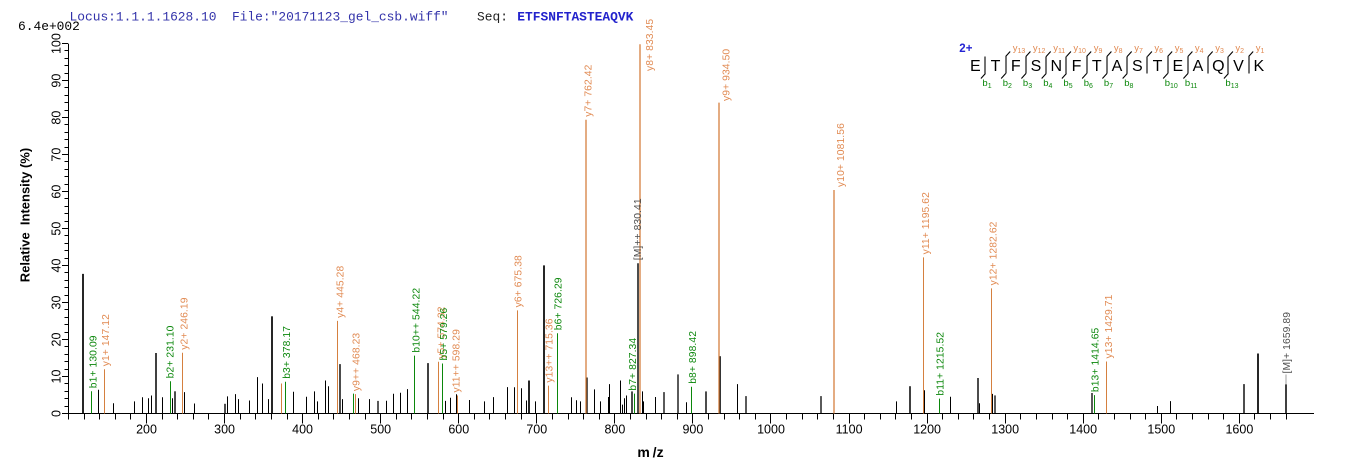  What do you see at coordinates (492, 17) in the screenshot?
I see `svg-text: Seq:` at bounding box center [492, 17].